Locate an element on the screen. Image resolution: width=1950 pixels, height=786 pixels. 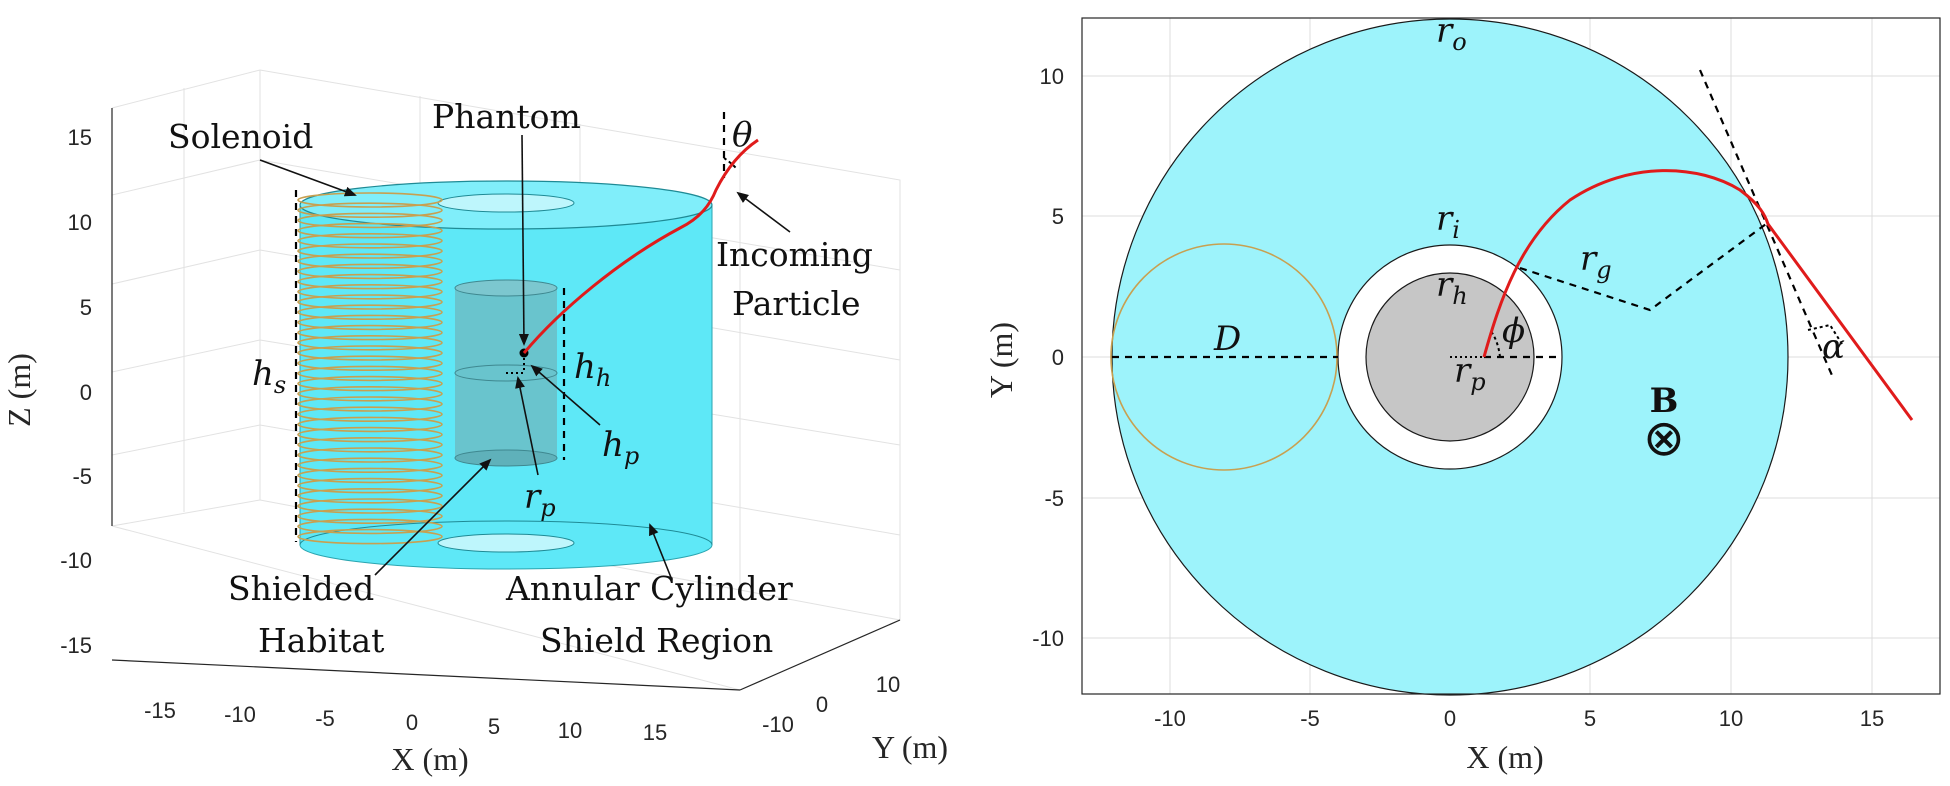
rh-label: rh is located at coordinates (1452, 287).